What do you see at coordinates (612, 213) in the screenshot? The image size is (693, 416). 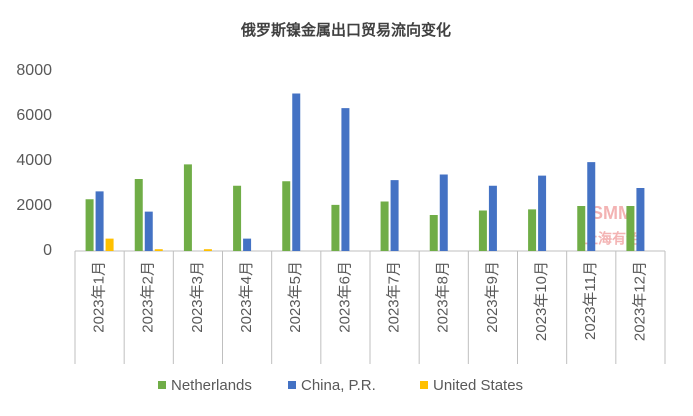 I see `watermark-logo: SMM` at bounding box center [612, 213].